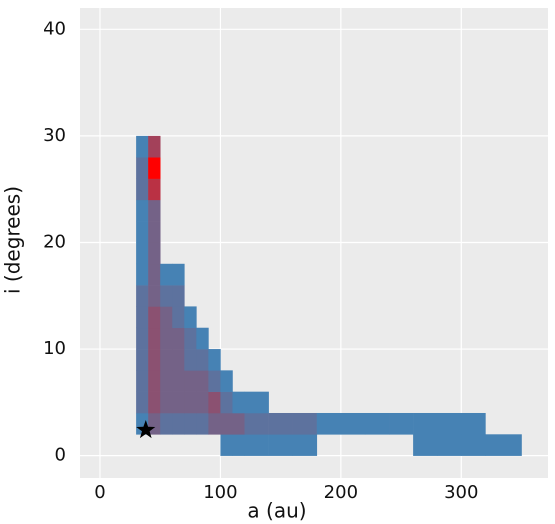 The width and height of the screenshot is (555, 524). I want to click on star-marker, so click(146, 429).